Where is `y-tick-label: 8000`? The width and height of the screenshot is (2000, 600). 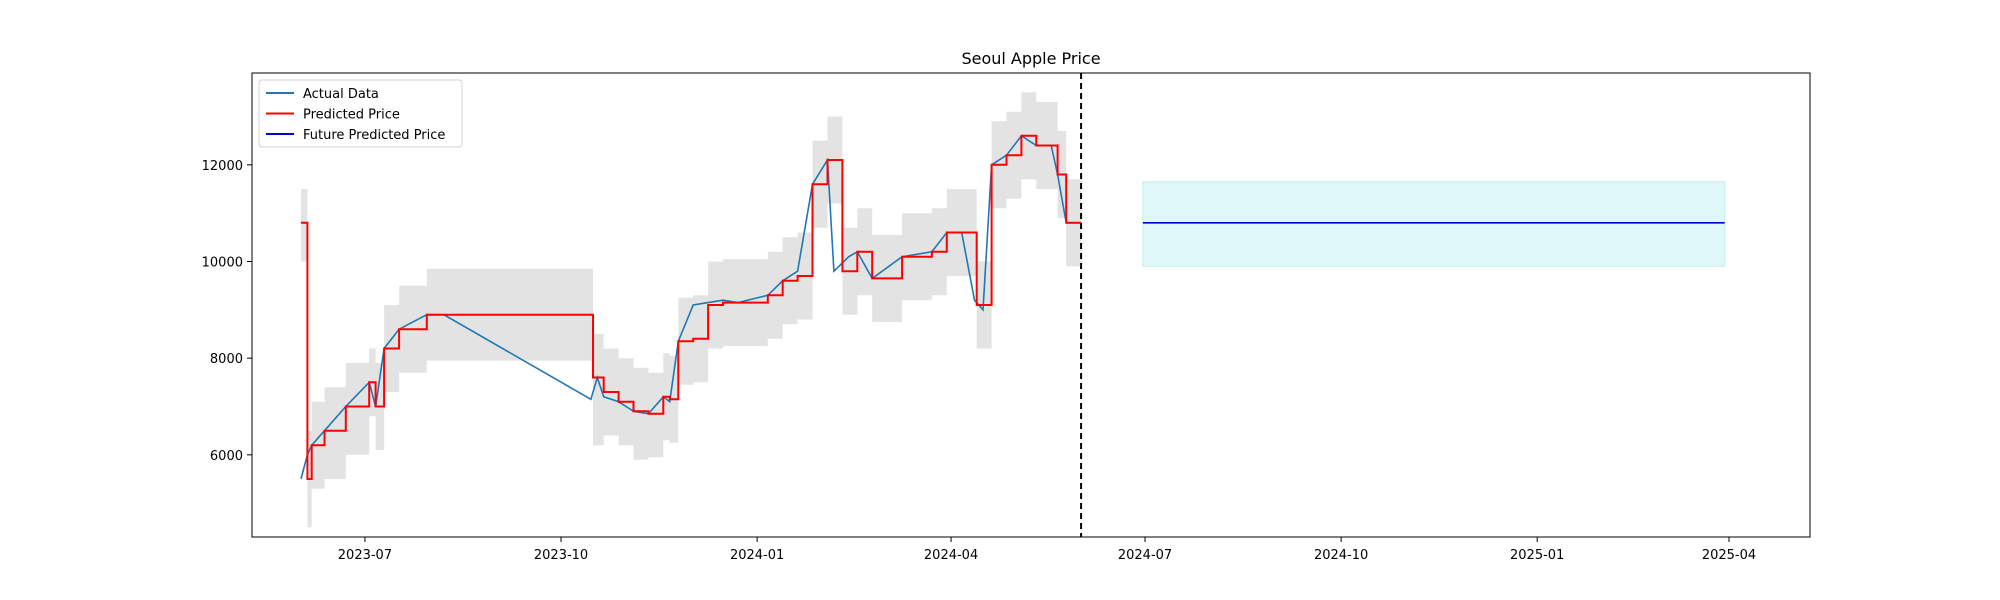 y-tick-label: 8000 is located at coordinates (226, 359).